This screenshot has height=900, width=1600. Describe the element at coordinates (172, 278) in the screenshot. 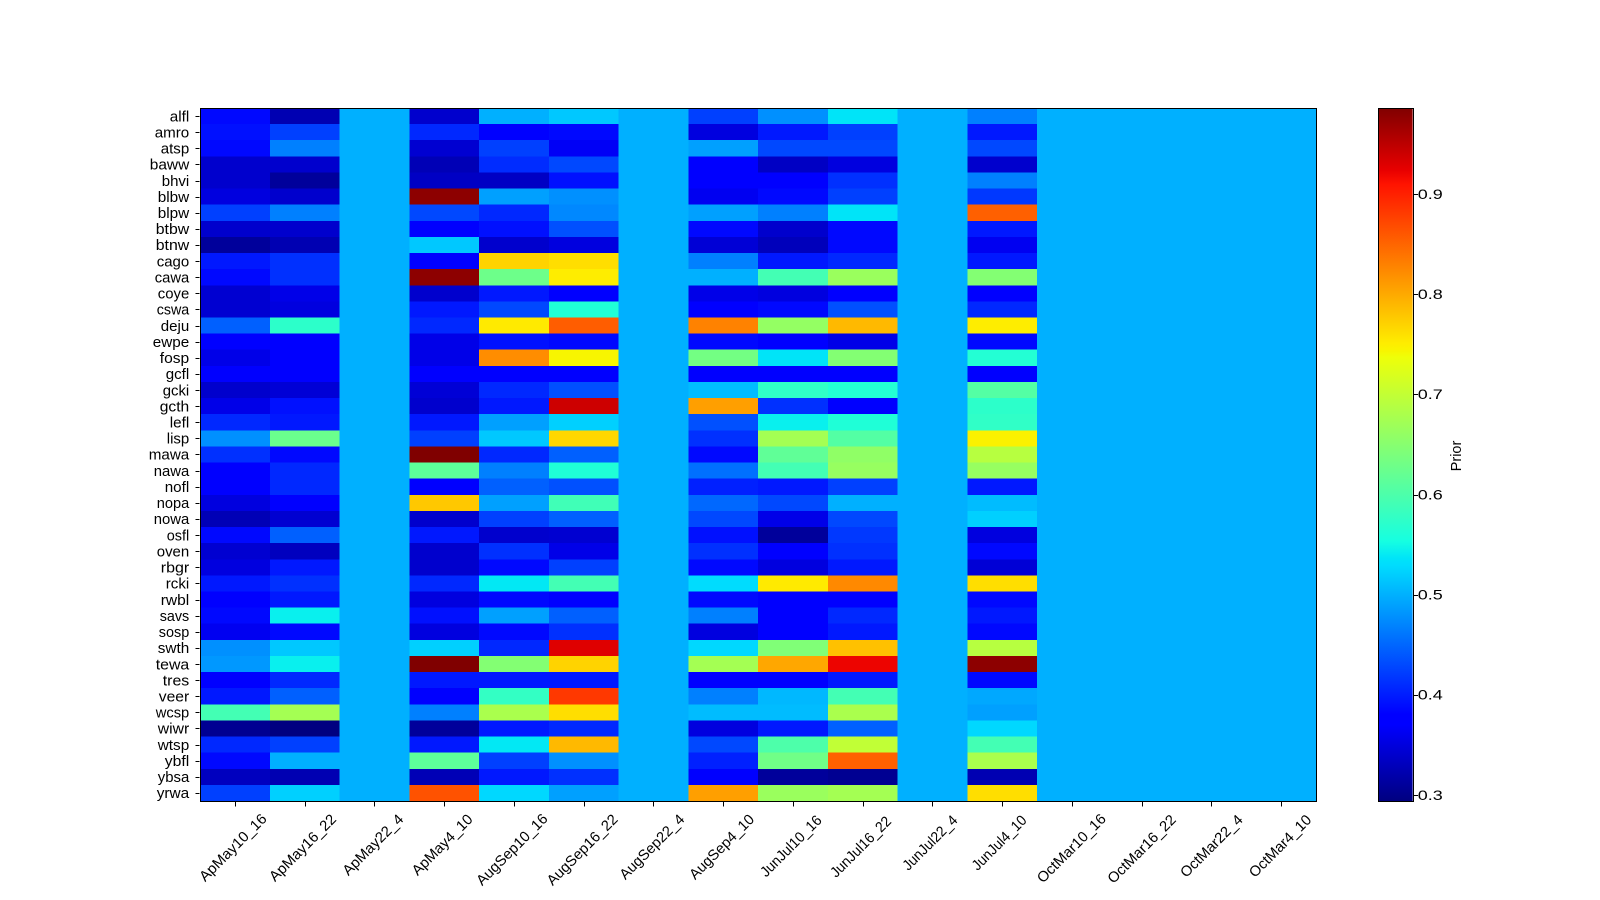

I see `svg-text: cawa` at that location.